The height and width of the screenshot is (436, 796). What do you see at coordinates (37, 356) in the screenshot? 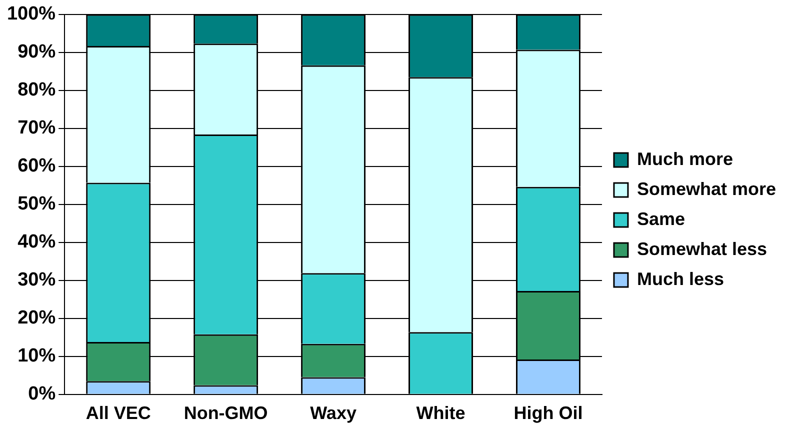
I see `y-tick-label: 10%` at bounding box center [37, 356].